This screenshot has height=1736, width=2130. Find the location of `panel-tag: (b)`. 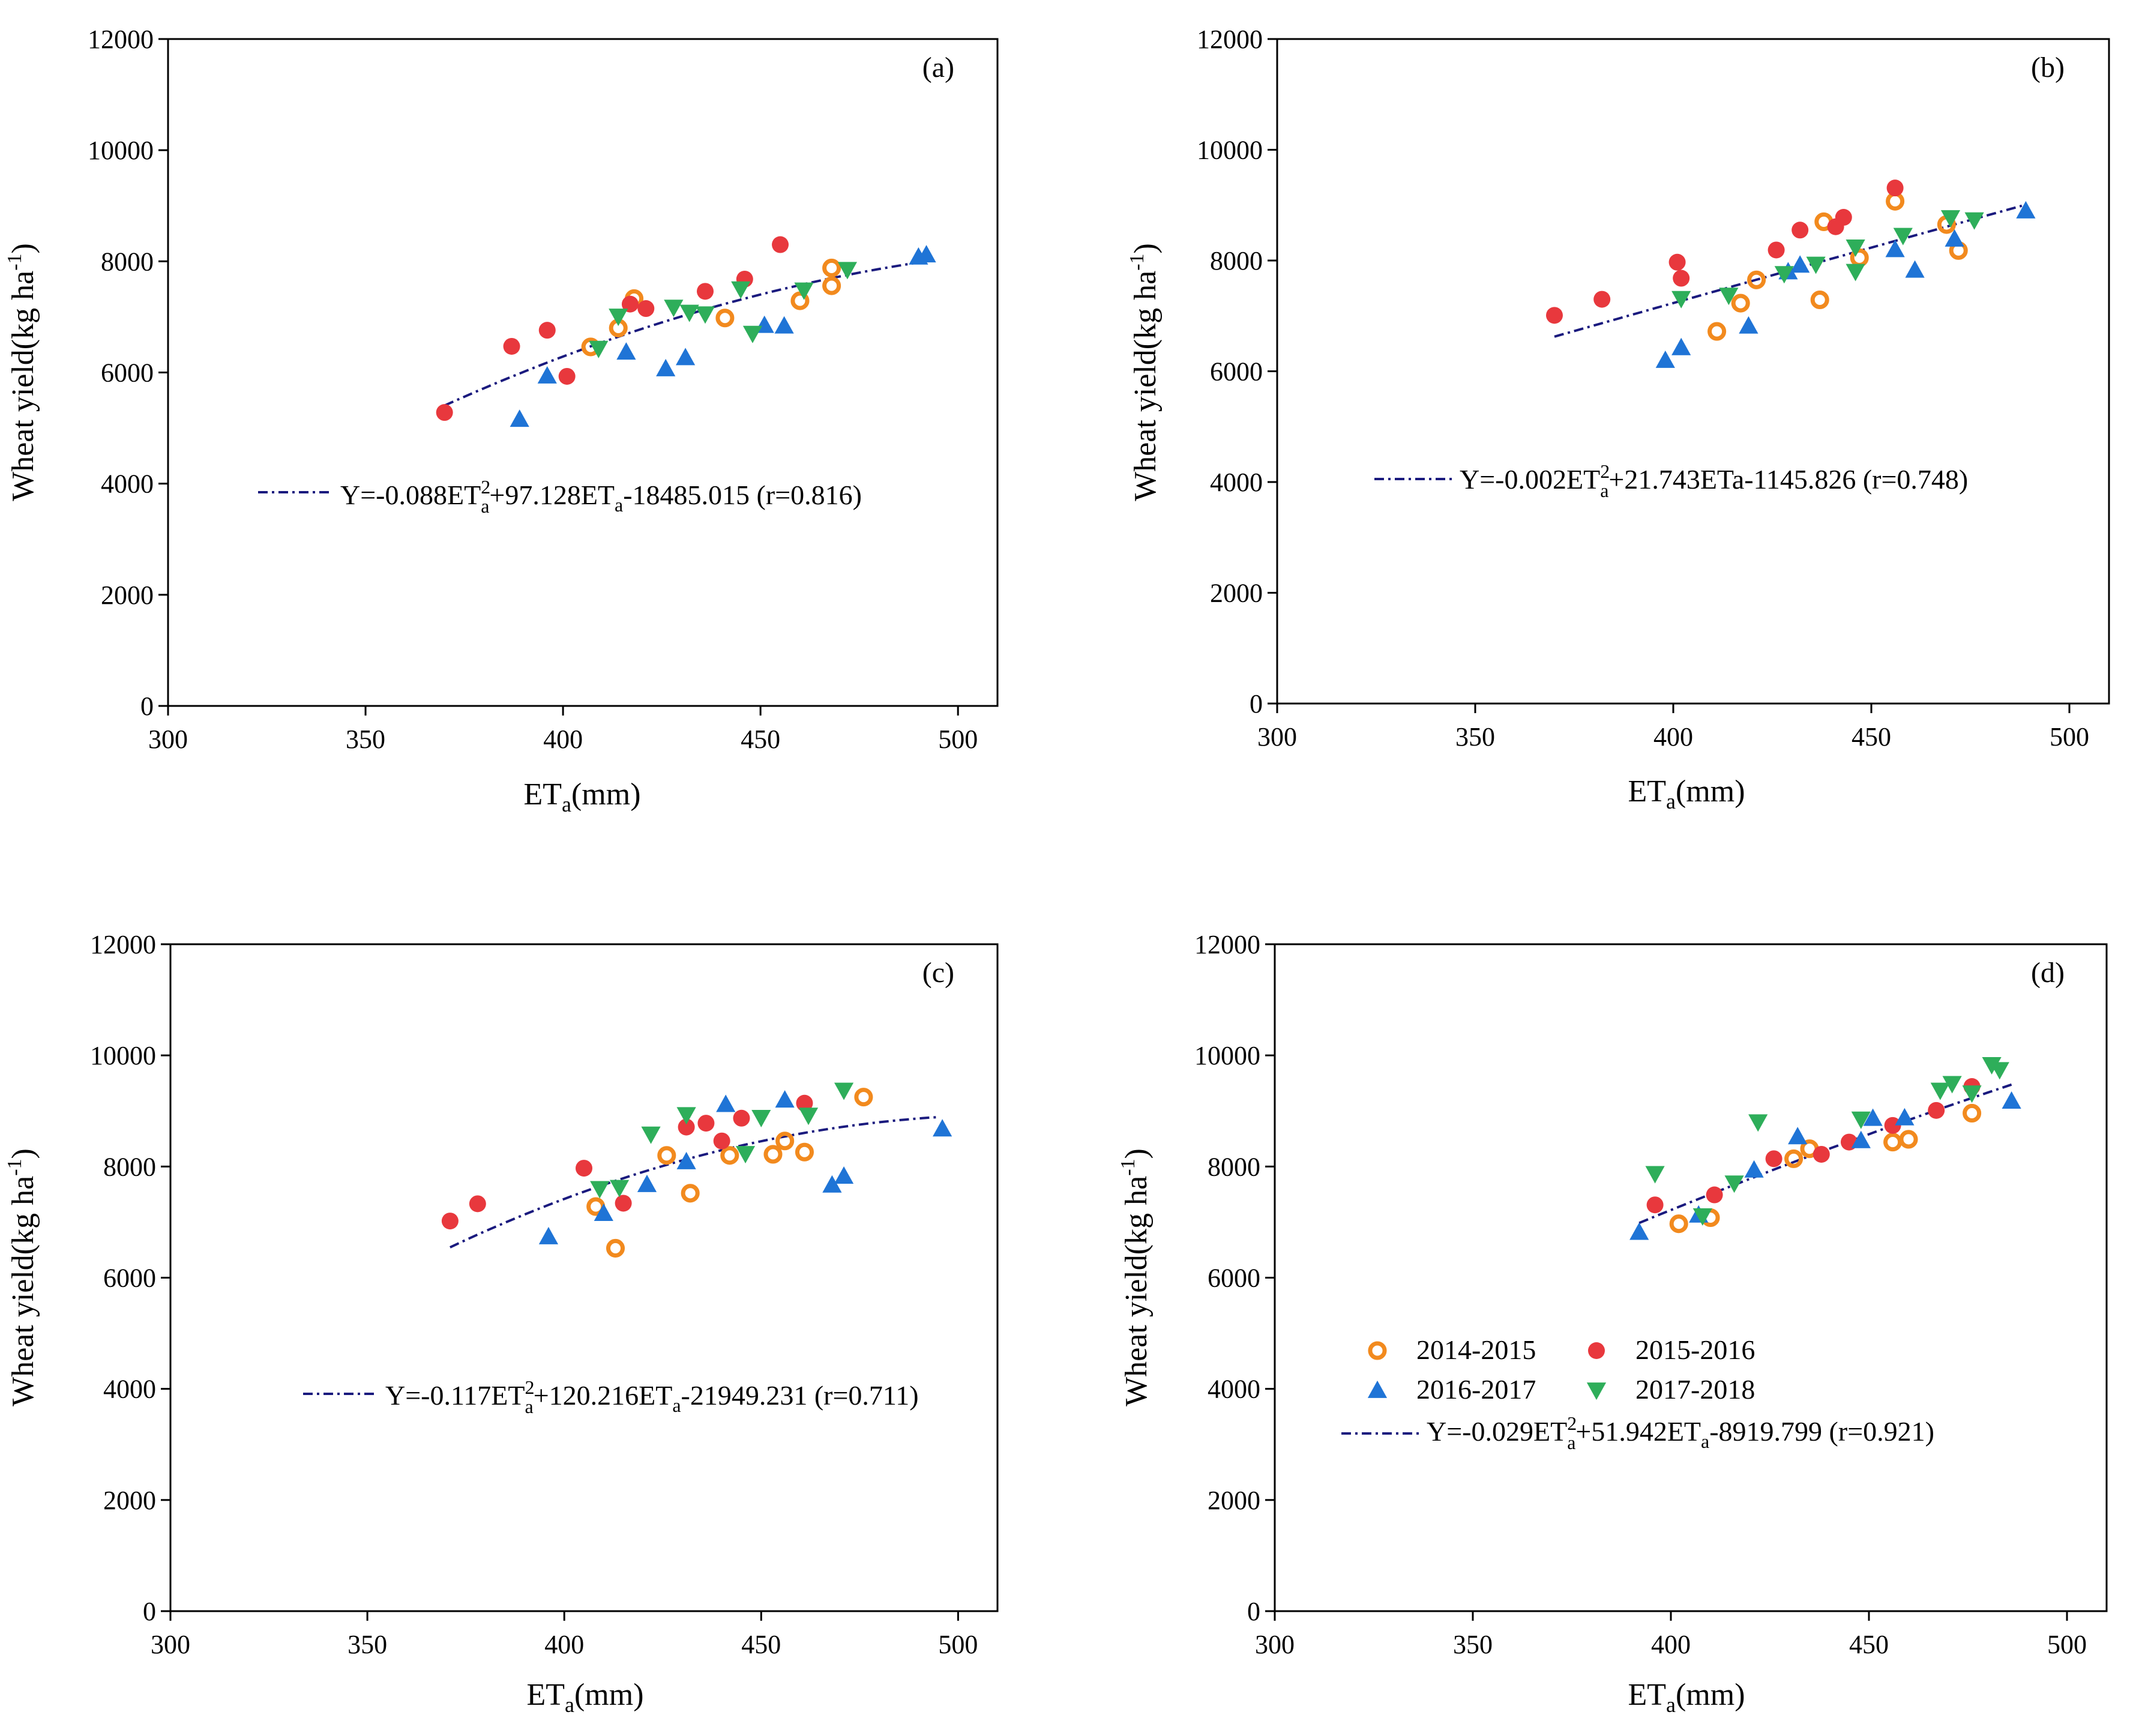

panel-tag: (b) is located at coordinates (2048, 67).